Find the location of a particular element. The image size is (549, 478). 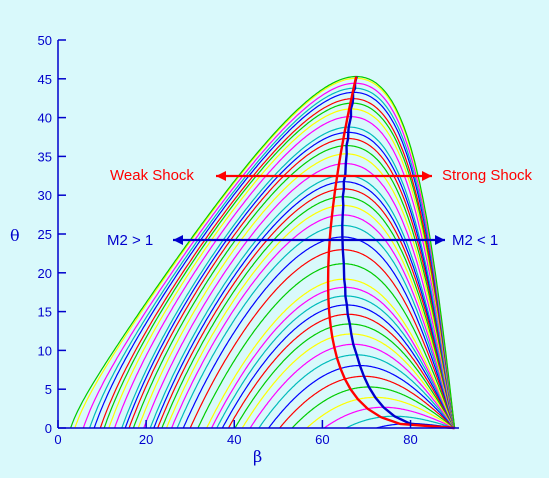

m2-less-than-1-label: M2 < 1 is located at coordinates (475, 240).